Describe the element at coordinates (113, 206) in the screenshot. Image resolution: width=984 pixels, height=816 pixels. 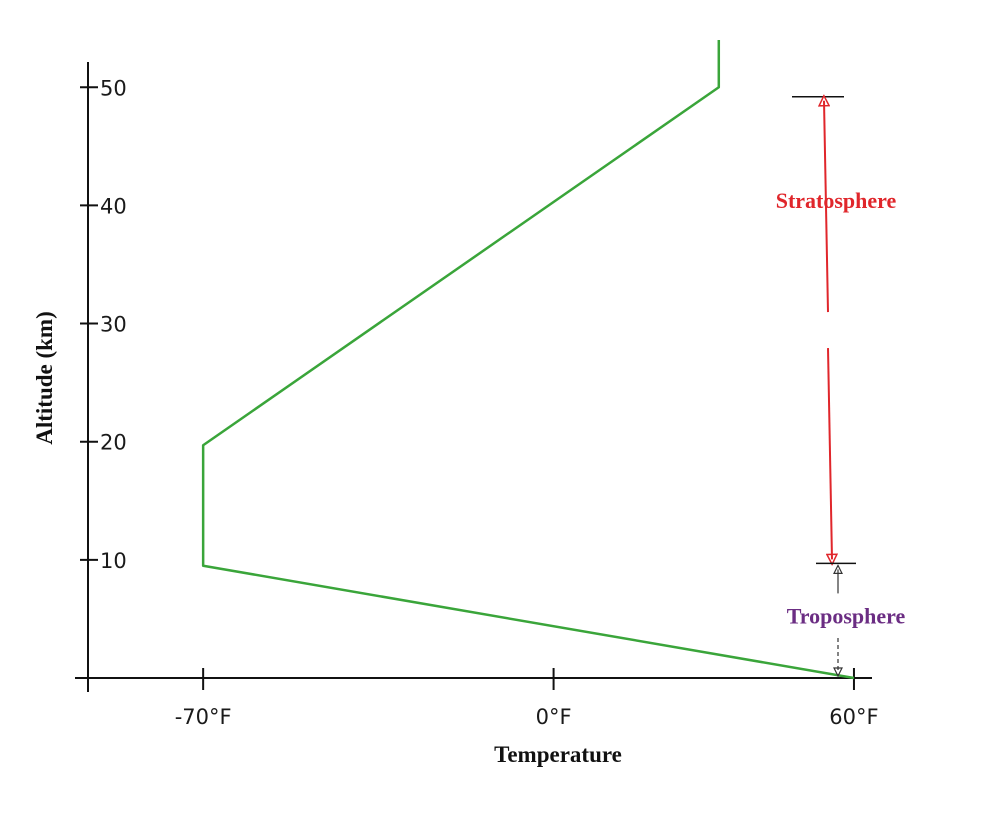
I see `y-tick-label: 40` at that location.